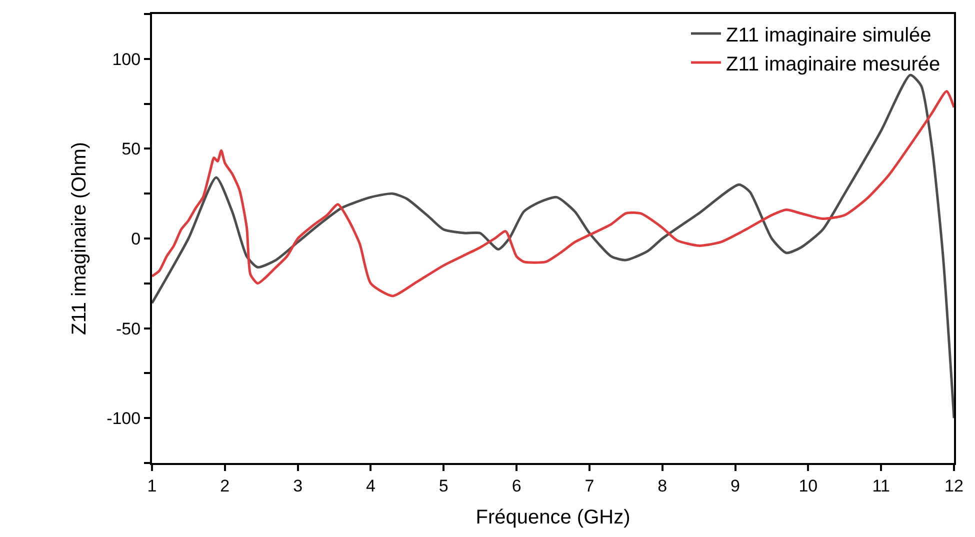  Describe the element at coordinates (128, 328) in the screenshot. I see `y-tick-label: -50` at that location.